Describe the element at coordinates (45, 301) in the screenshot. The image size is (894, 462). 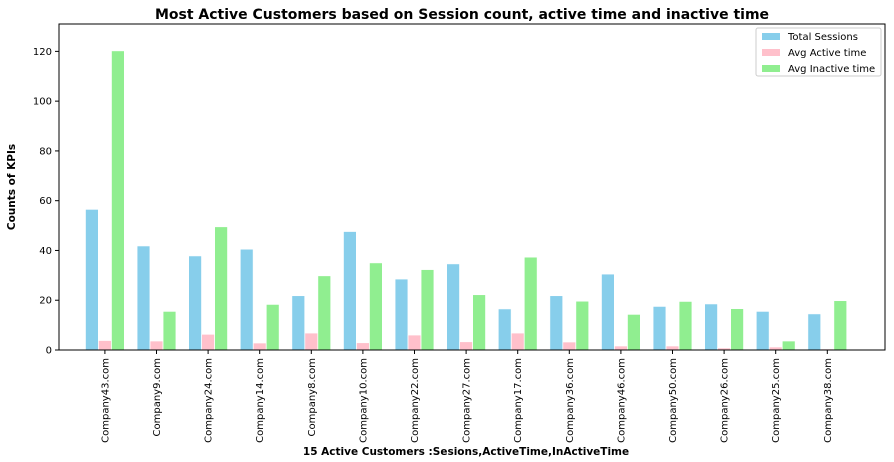
I see `y-tick-label: 20` at that location.